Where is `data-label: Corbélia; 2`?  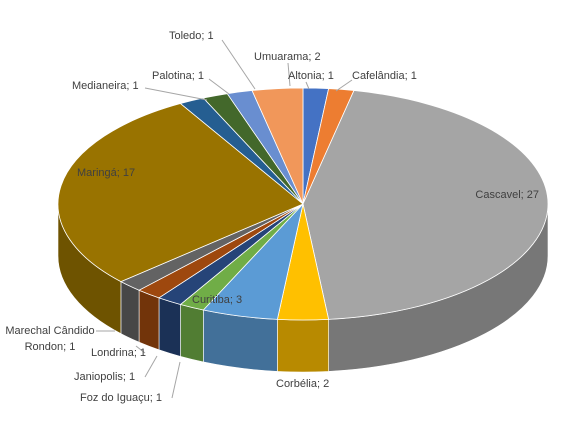
data-label: Corbélia; 2 is located at coordinates (302, 384).